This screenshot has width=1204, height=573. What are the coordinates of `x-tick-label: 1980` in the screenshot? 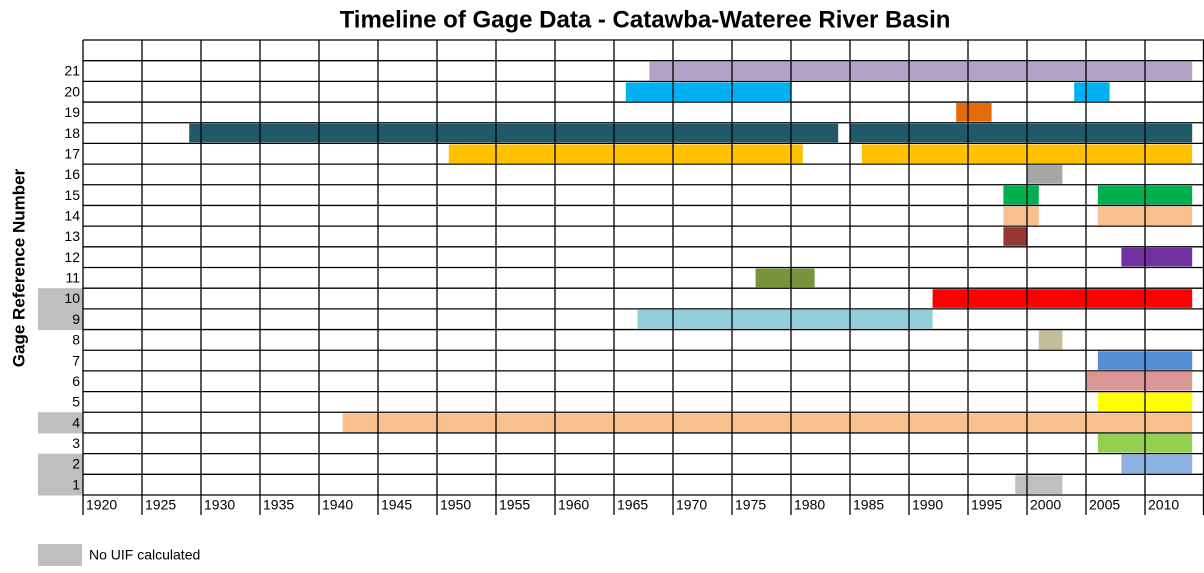 It's located at (809, 505).